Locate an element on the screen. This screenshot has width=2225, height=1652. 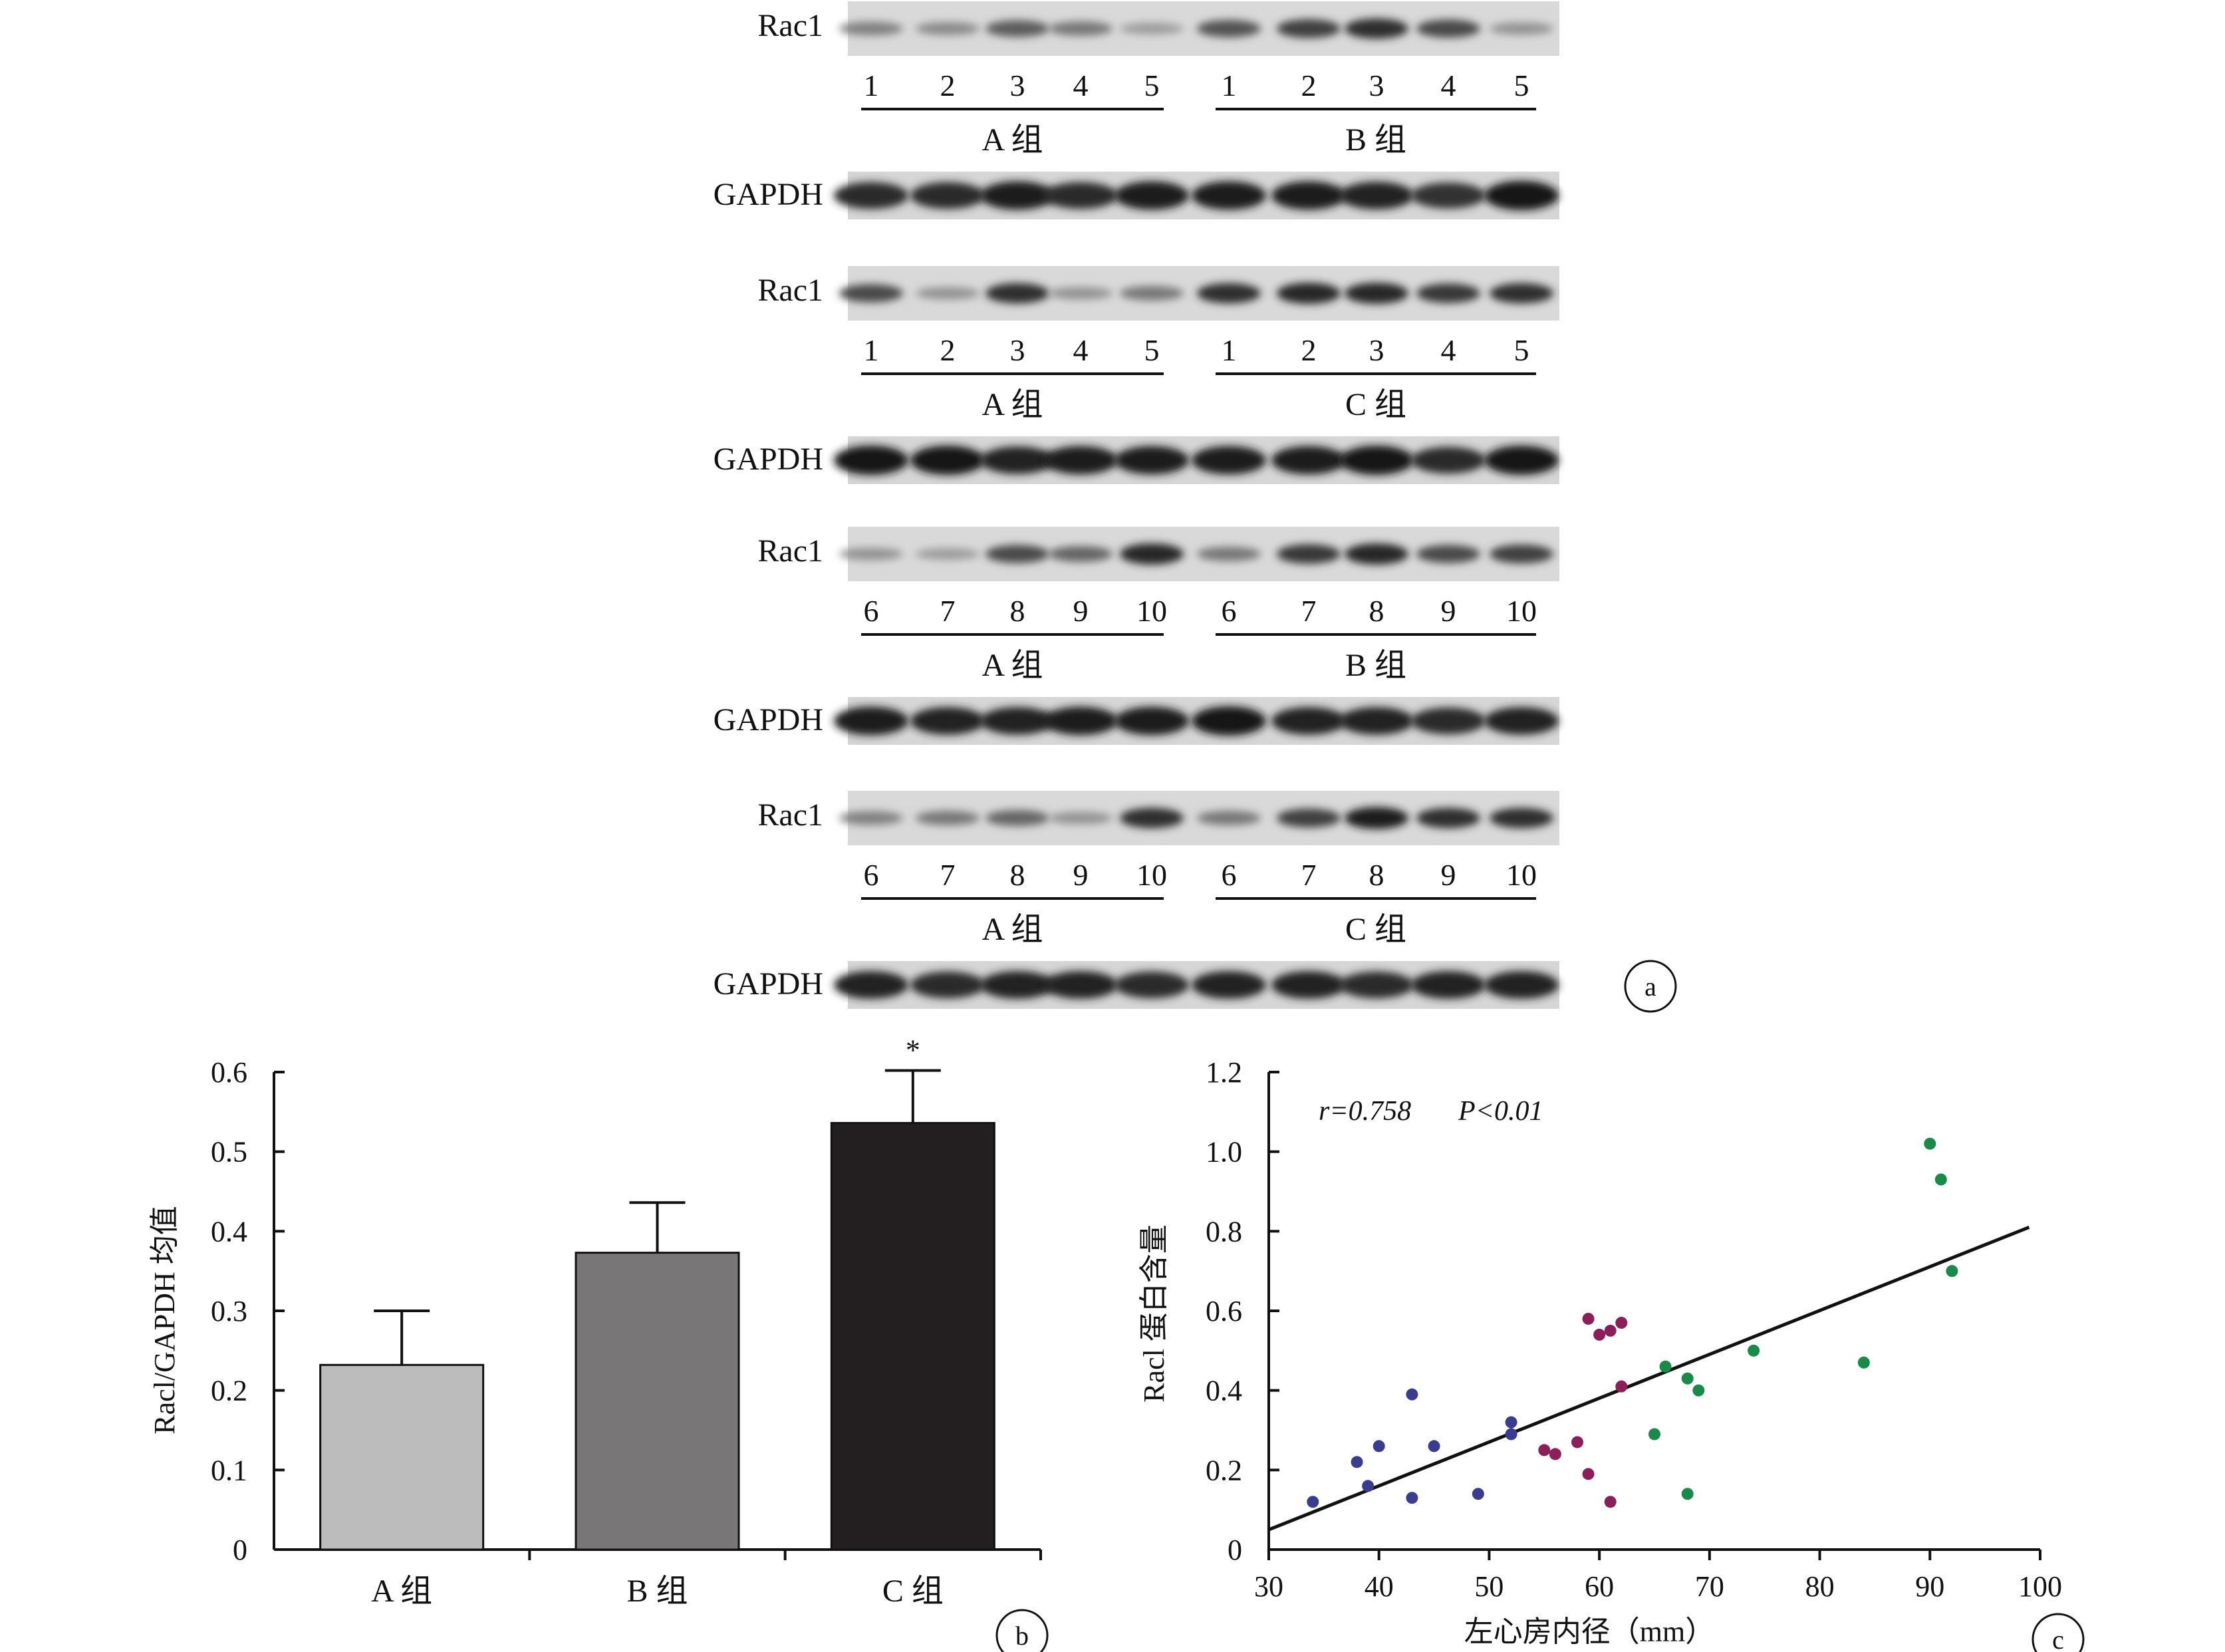
bar-category-label: C 组 is located at coordinates (913, 1591).